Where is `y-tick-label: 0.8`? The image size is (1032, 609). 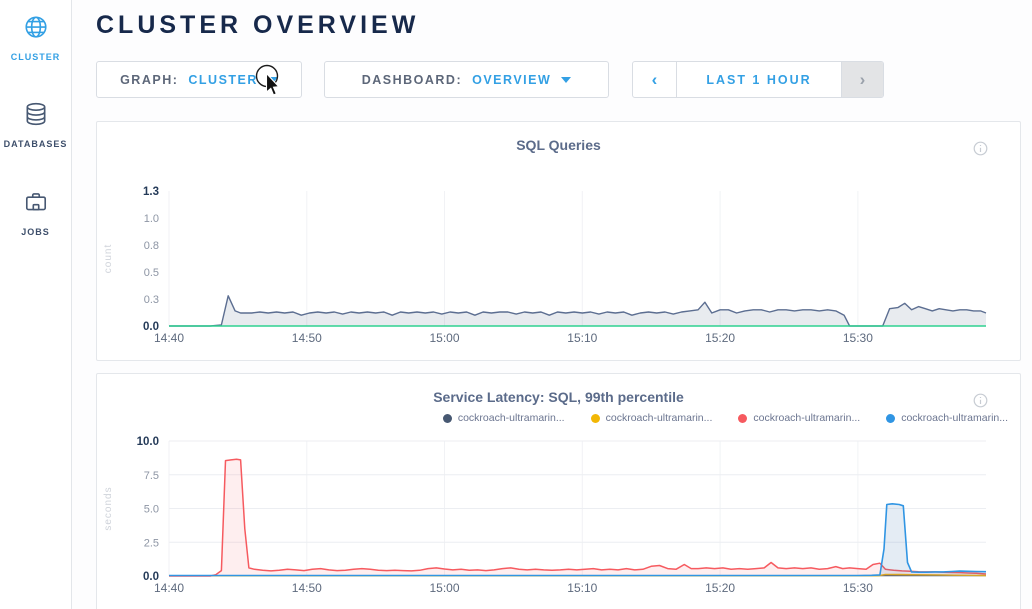 y-tick-label: 0.8 is located at coordinates (151, 246).